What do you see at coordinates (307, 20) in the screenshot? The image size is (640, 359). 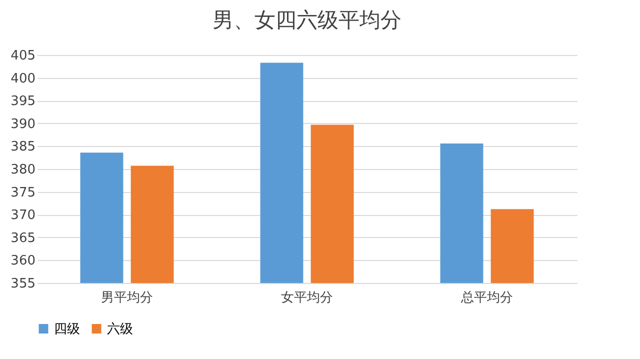 I see `chart-title: 男、女四六级平均分` at bounding box center [307, 20].